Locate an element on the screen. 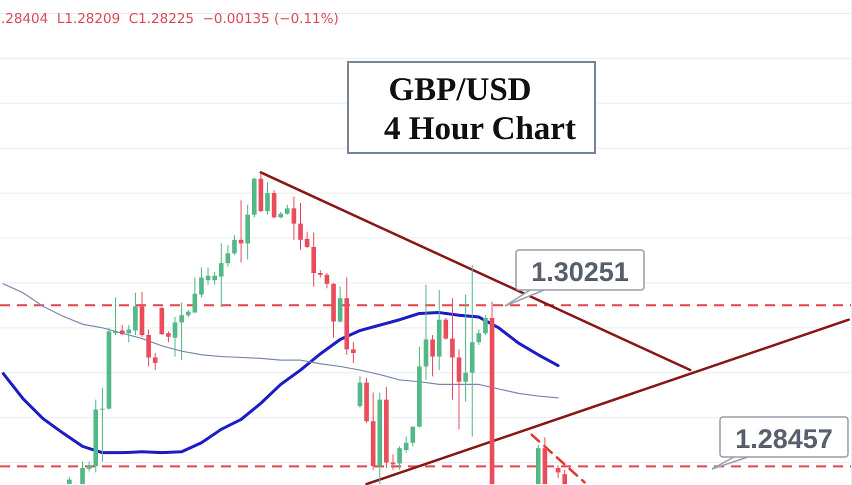  ref-line-label: 1.28457 is located at coordinates (784, 439).